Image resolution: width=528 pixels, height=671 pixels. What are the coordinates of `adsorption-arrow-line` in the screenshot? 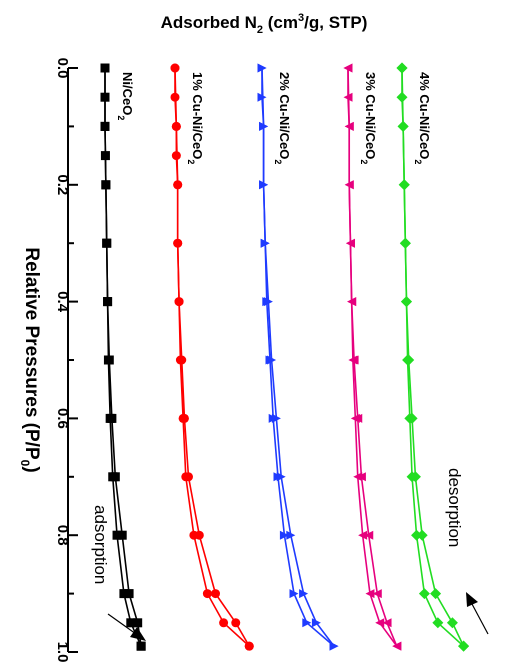 It's located at (122, 624).